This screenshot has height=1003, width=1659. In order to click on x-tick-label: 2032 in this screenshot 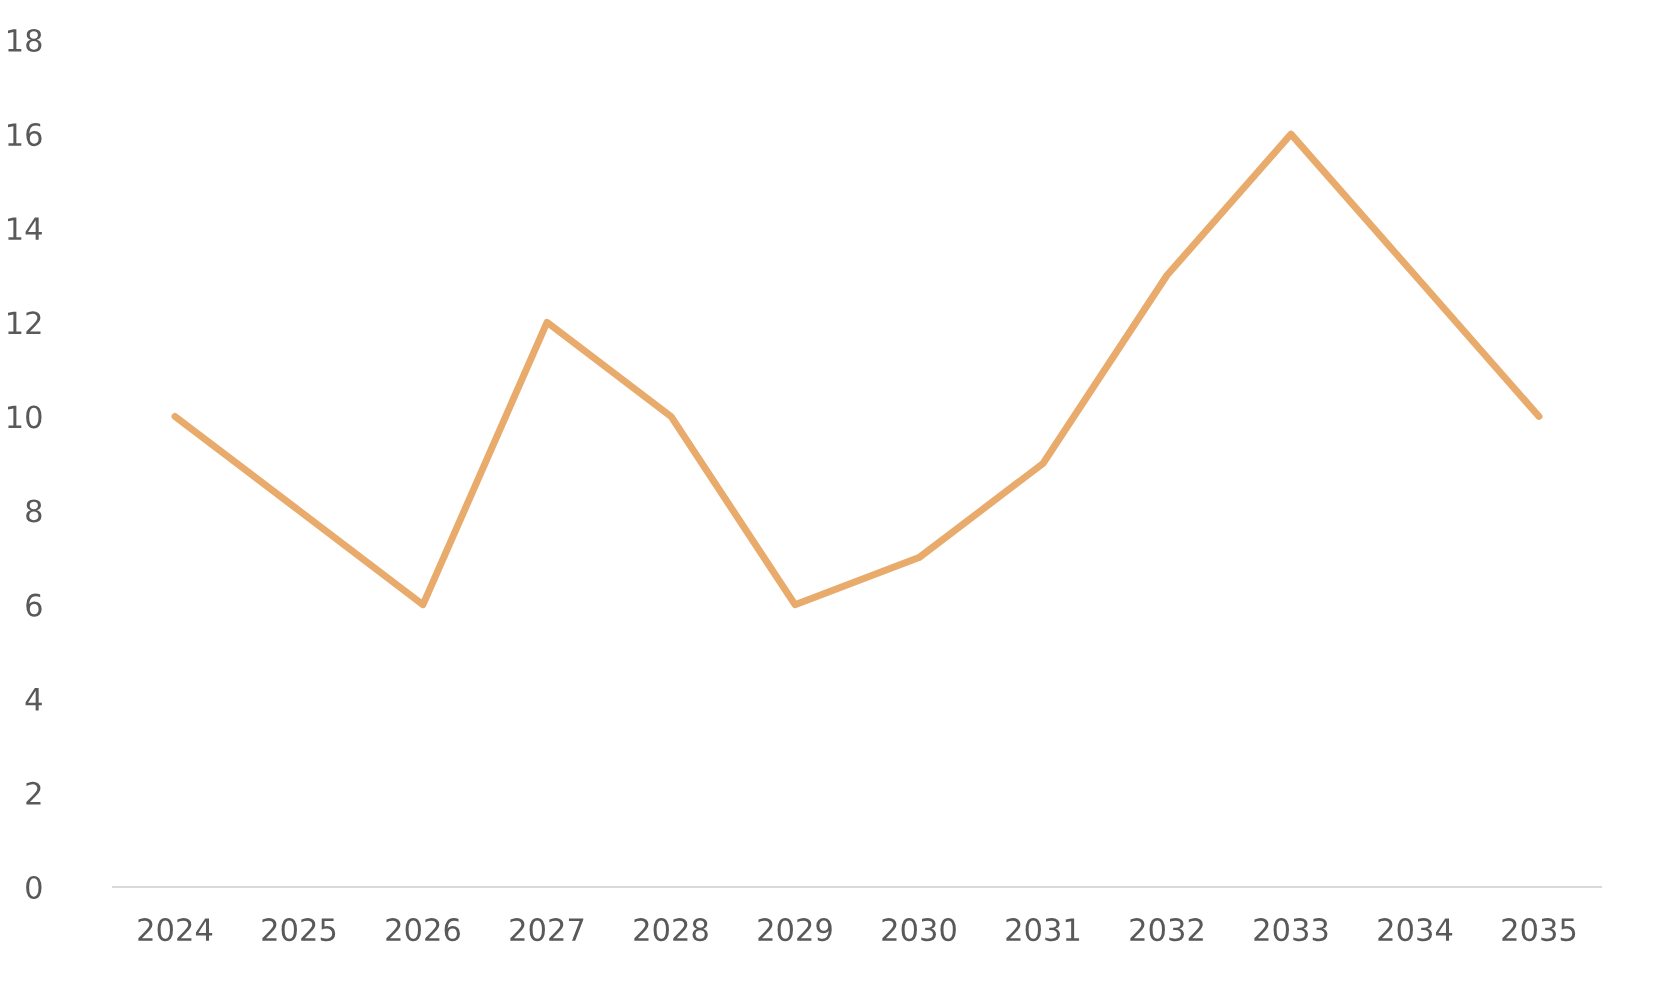, I will do `click(1166, 930)`.